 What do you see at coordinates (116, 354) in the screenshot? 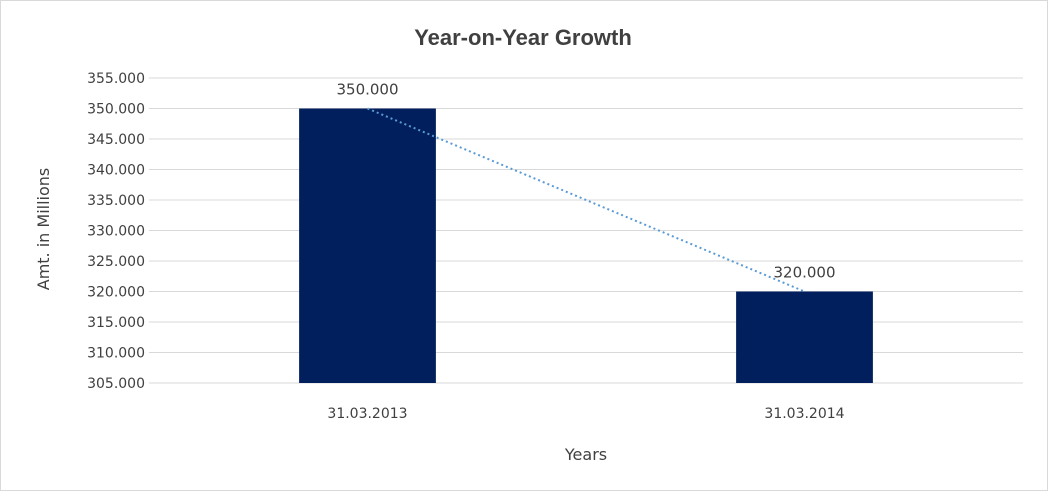
I see `y-tick-label: 310.000` at bounding box center [116, 354].